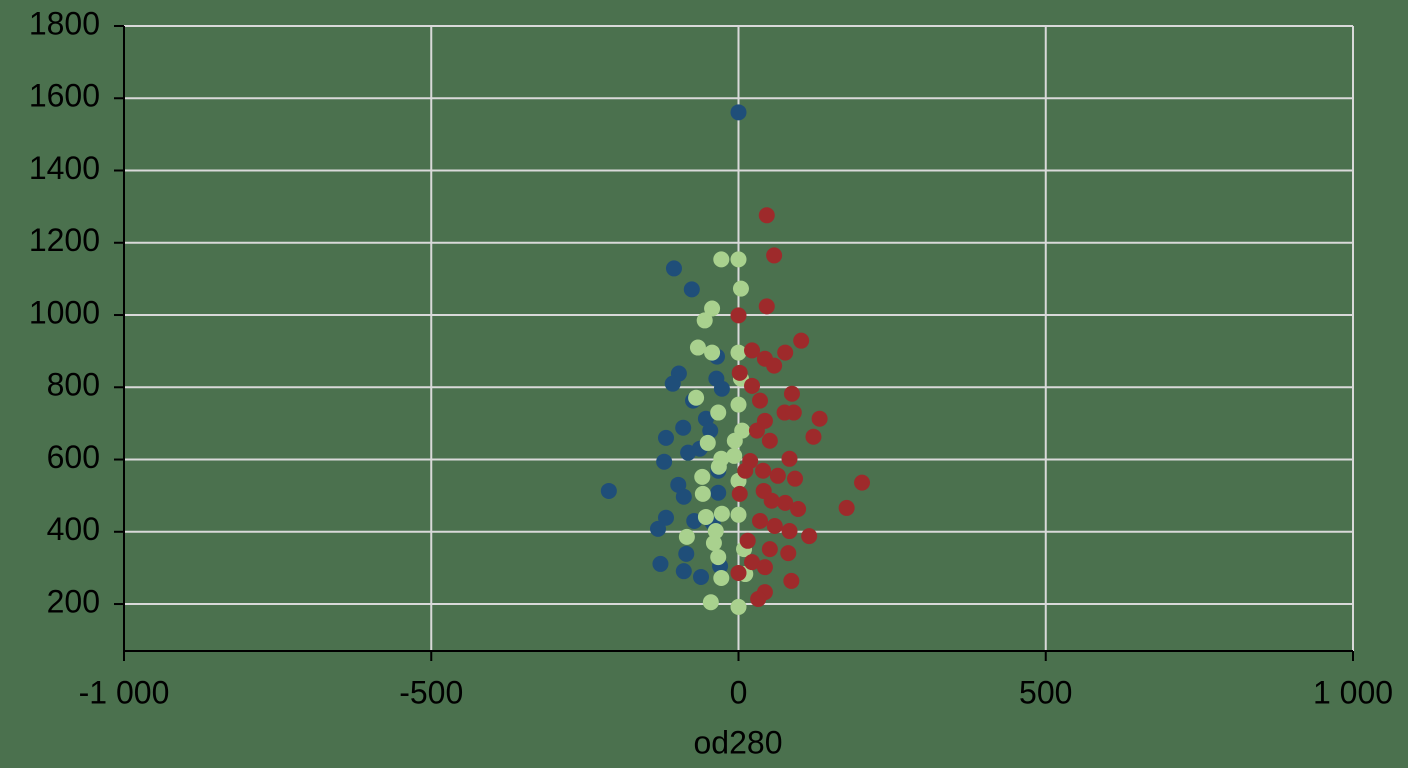 The width and height of the screenshot is (1408, 768). What do you see at coordinates (73, 601) in the screenshot?
I see `y-tick-label: 200` at bounding box center [73, 601].